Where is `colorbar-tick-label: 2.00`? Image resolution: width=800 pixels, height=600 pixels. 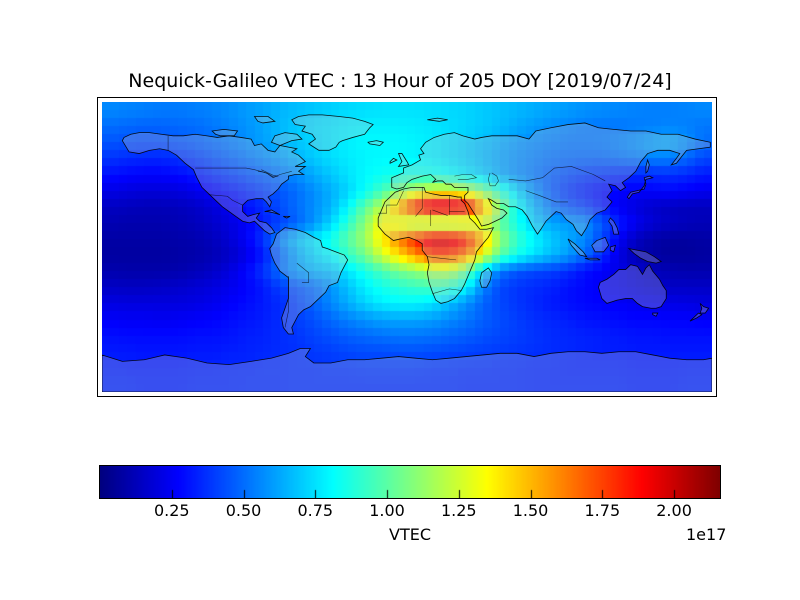
colorbar-tick-label: 2.00 is located at coordinates (674, 510).